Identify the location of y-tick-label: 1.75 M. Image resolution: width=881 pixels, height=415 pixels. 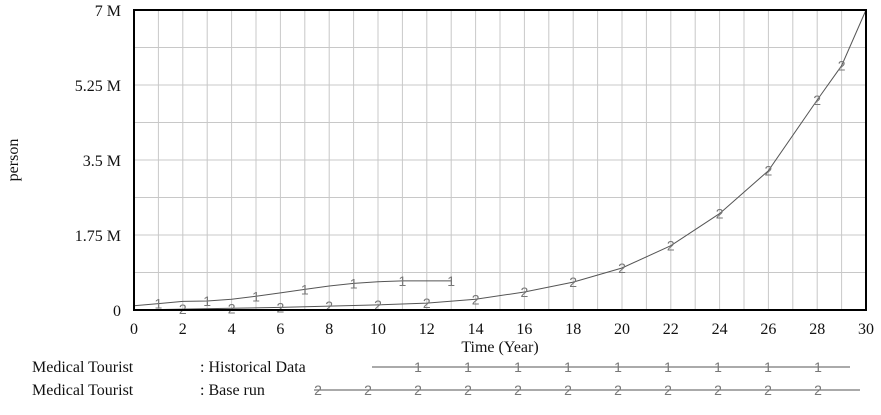
(98, 236).